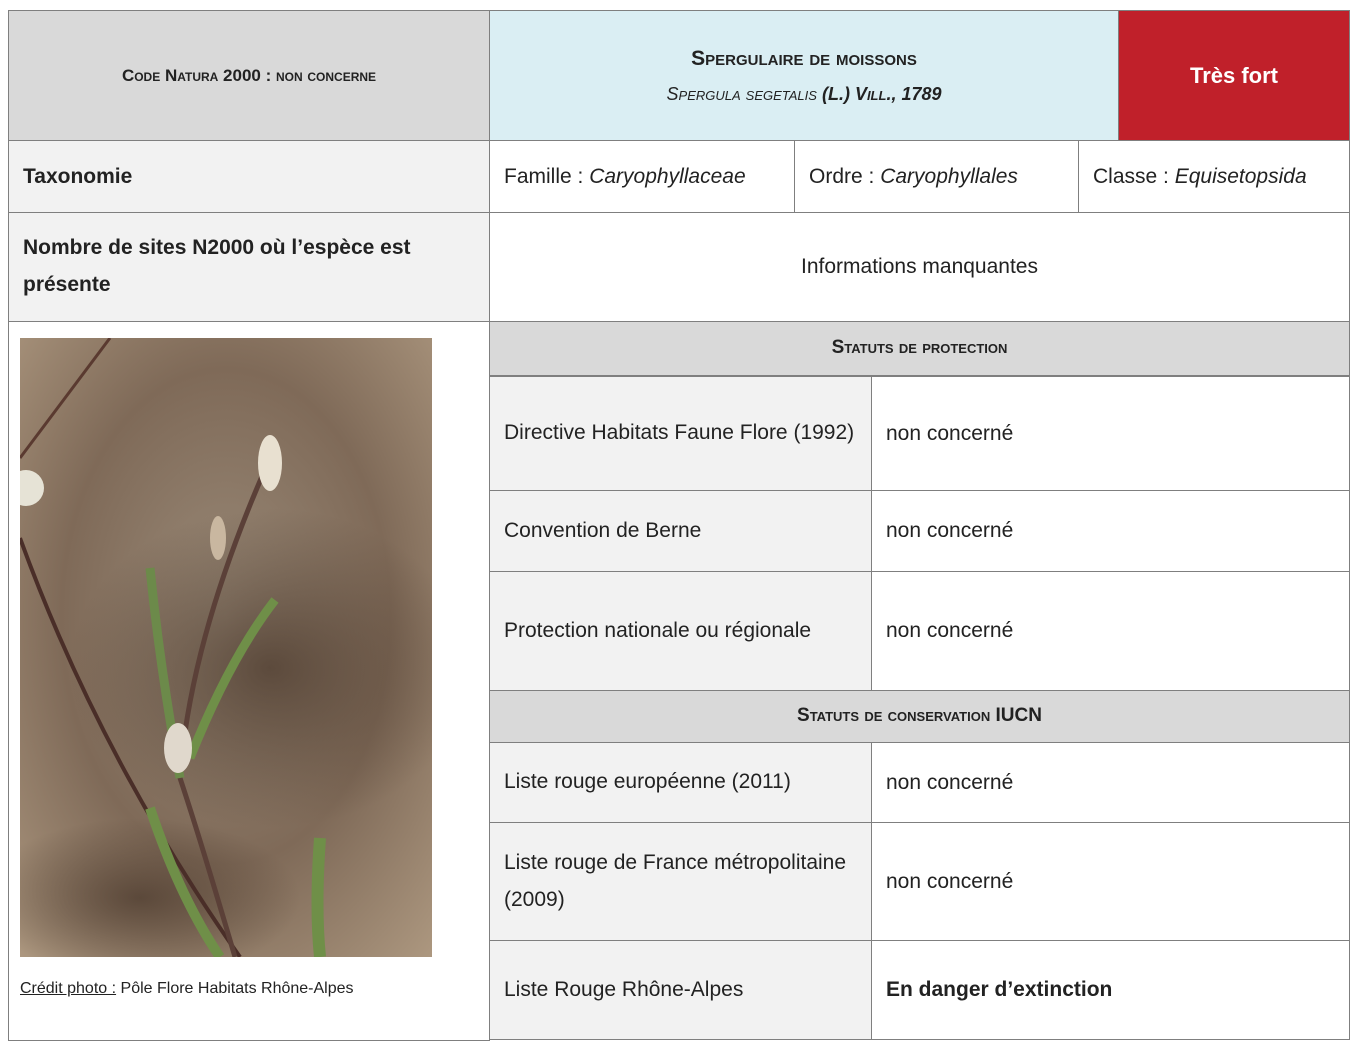 The image size is (1356, 1041). I want to click on ordre: Ordre : Caryophyllales, so click(936, 176).